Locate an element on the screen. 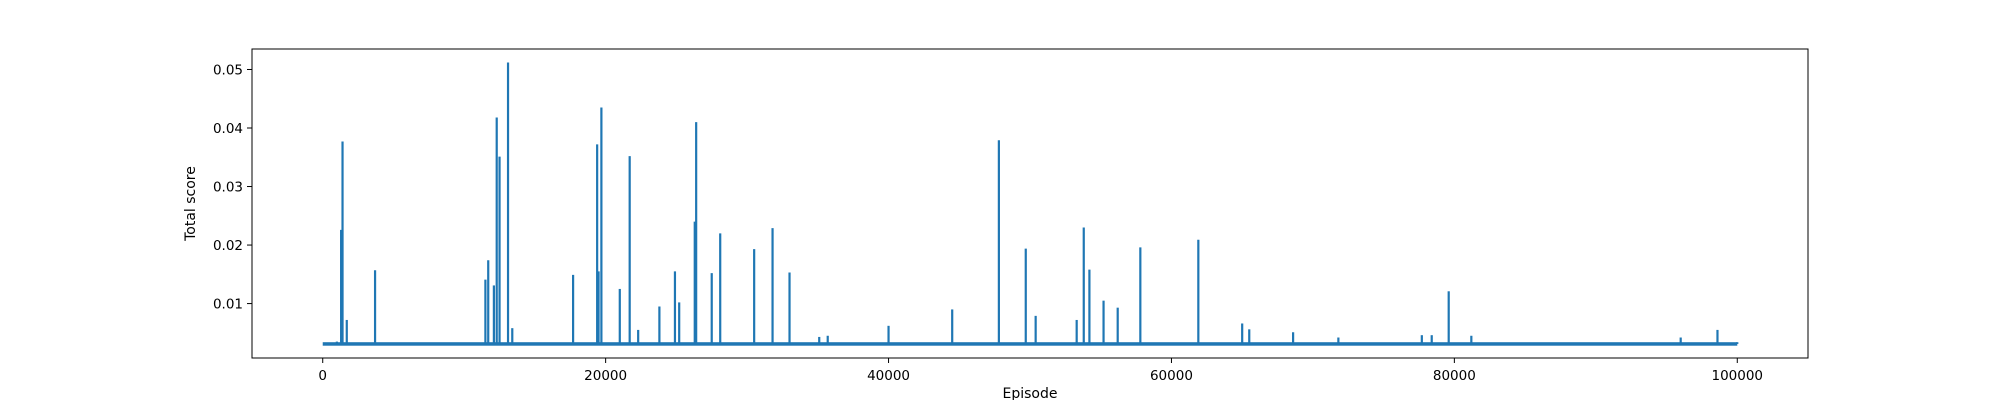 The image size is (2000, 405). y-tick-label: 0.03 is located at coordinates (228, 188).